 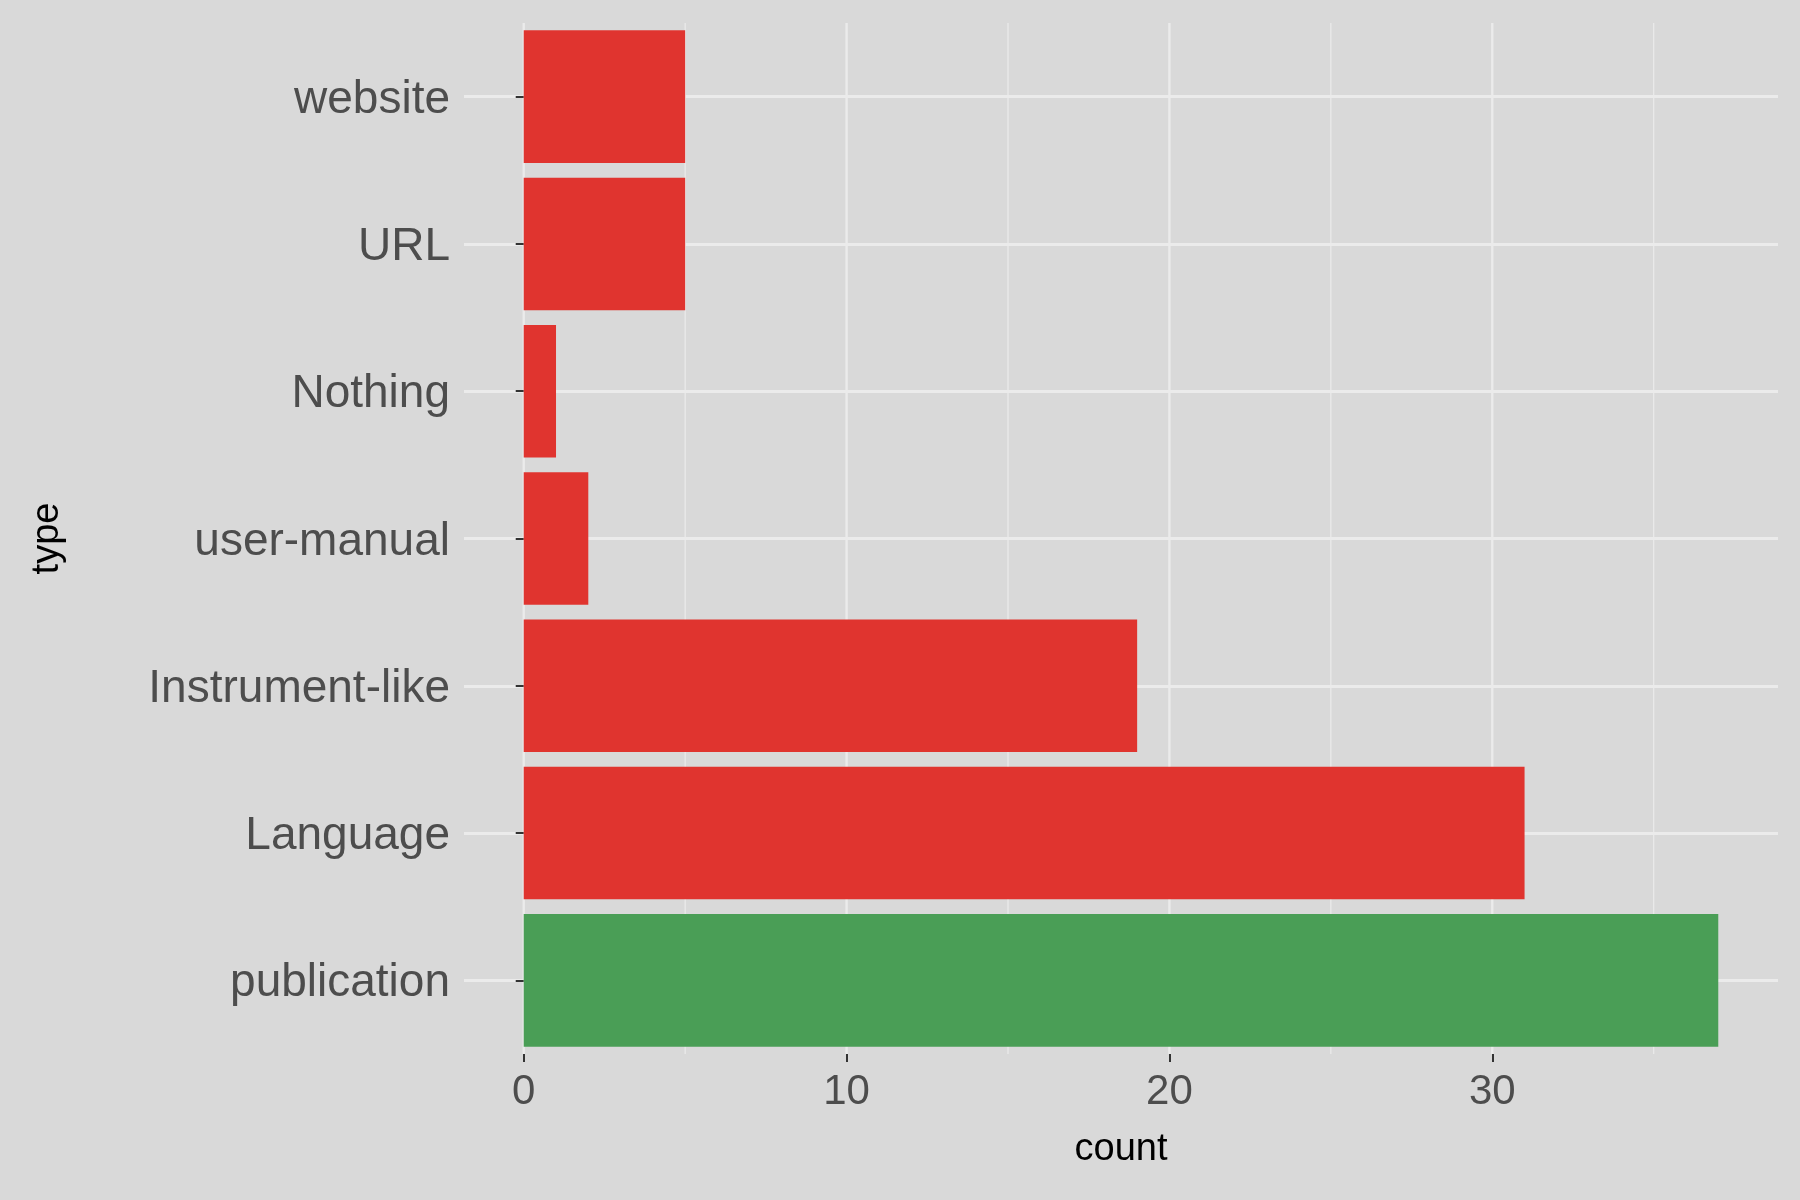 What do you see at coordinates (1121, 1147) in the screenshot?
I see `x-axis-title: count` at bounding box center [1121, 1147].